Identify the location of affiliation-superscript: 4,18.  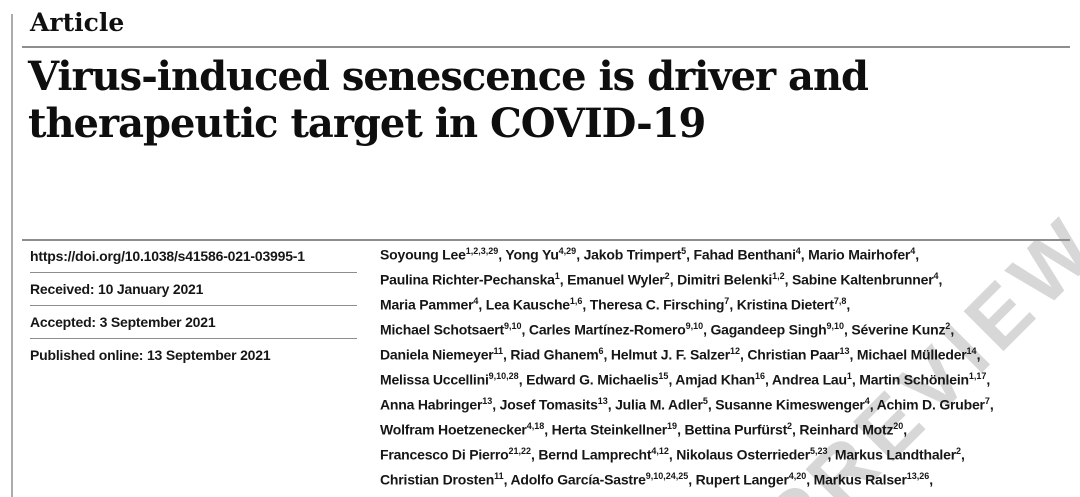
(535, 425).